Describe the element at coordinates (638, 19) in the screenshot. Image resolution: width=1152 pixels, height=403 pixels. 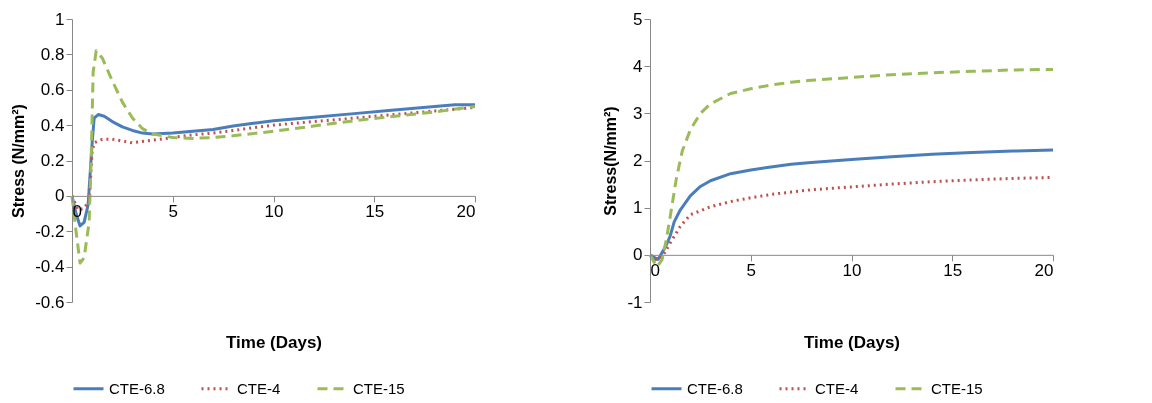
I see `y-tick-label: 5` at that location.